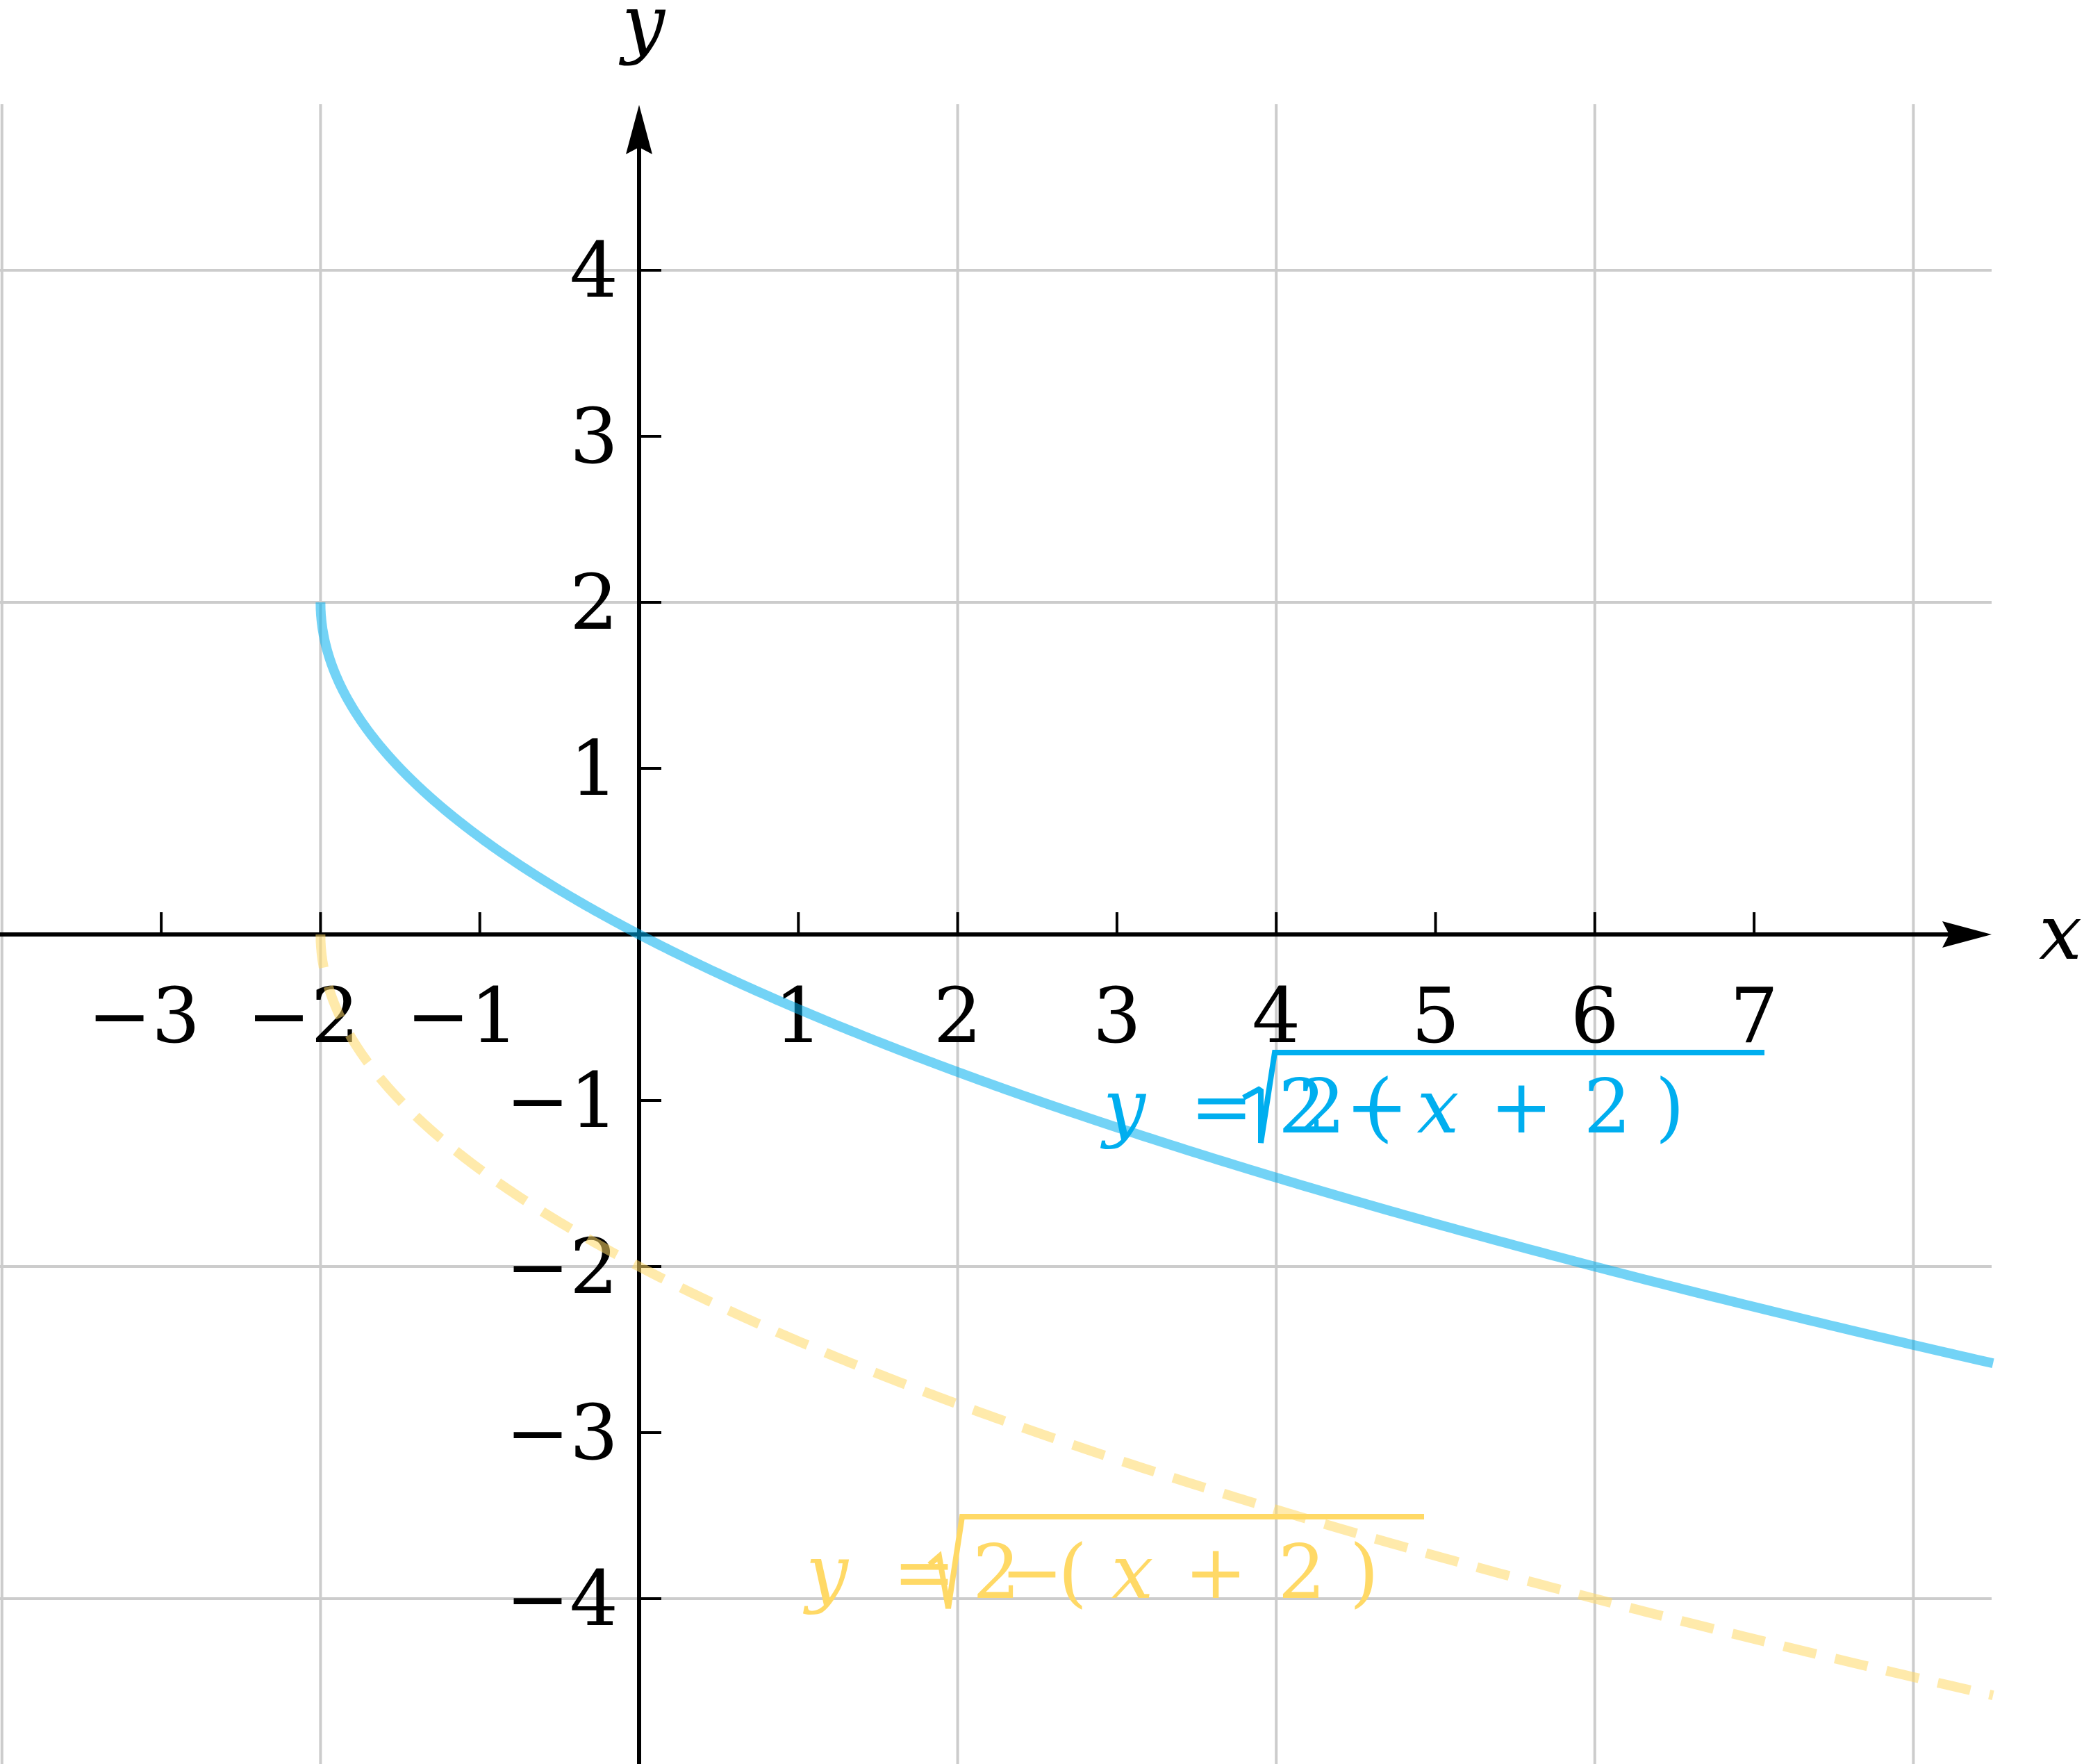 This screenshot has height=1764, width=2084. What do you see at coordinates (2060, 932) in the screenshot?
I see `x-axis-label: x` at bounding box center [2060, 932].